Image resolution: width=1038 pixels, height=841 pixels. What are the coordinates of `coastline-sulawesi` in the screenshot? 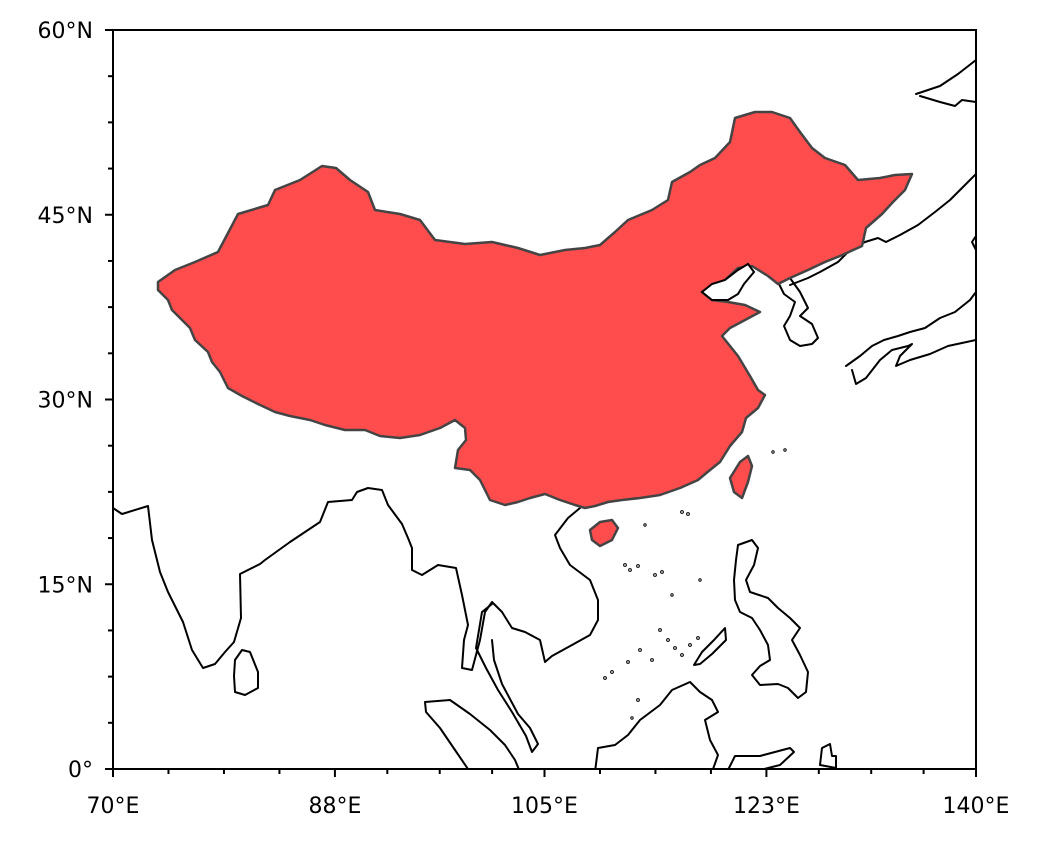 It's located at (761, 758).